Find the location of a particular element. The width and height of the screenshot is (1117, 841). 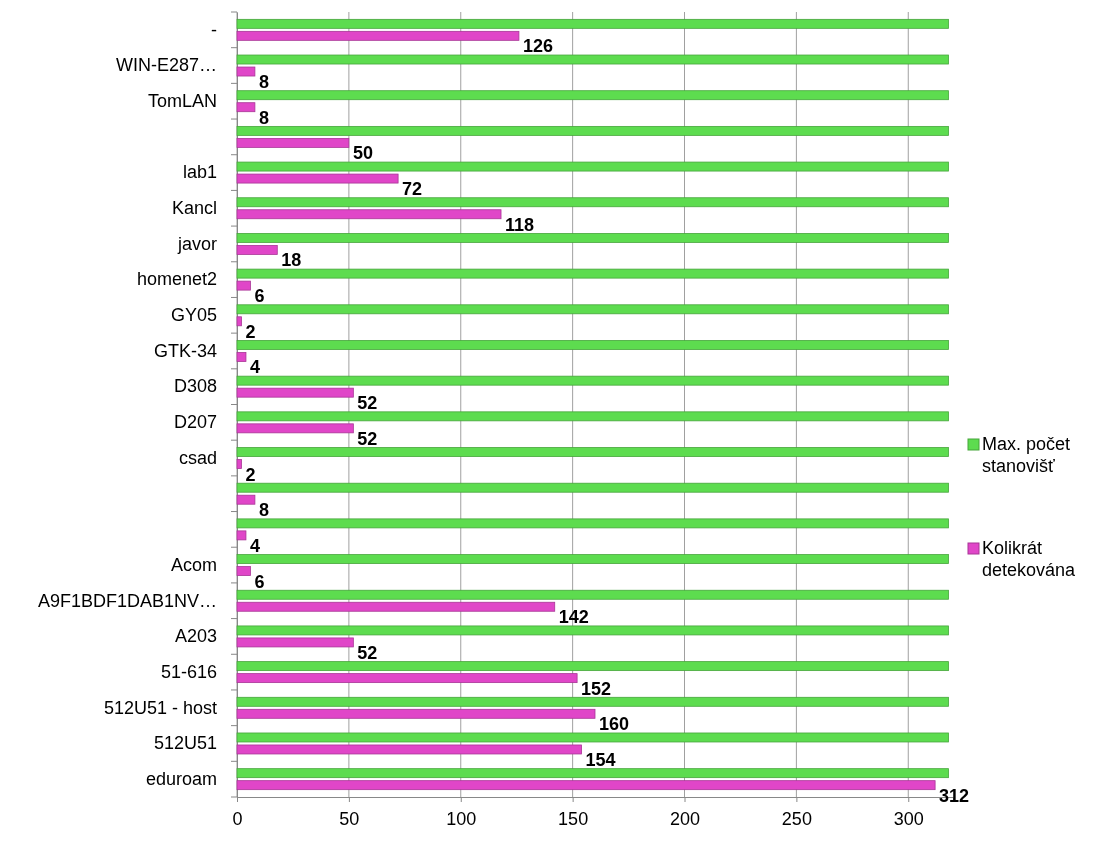

y-tick-label: GY05 is located at coordinates (193, 315).